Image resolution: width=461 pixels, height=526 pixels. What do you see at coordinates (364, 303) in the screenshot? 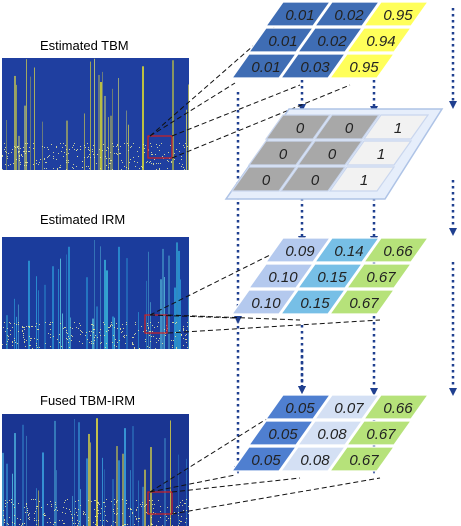
I see `mask-cell-value: 0.67` at bounding box center [364, 303].